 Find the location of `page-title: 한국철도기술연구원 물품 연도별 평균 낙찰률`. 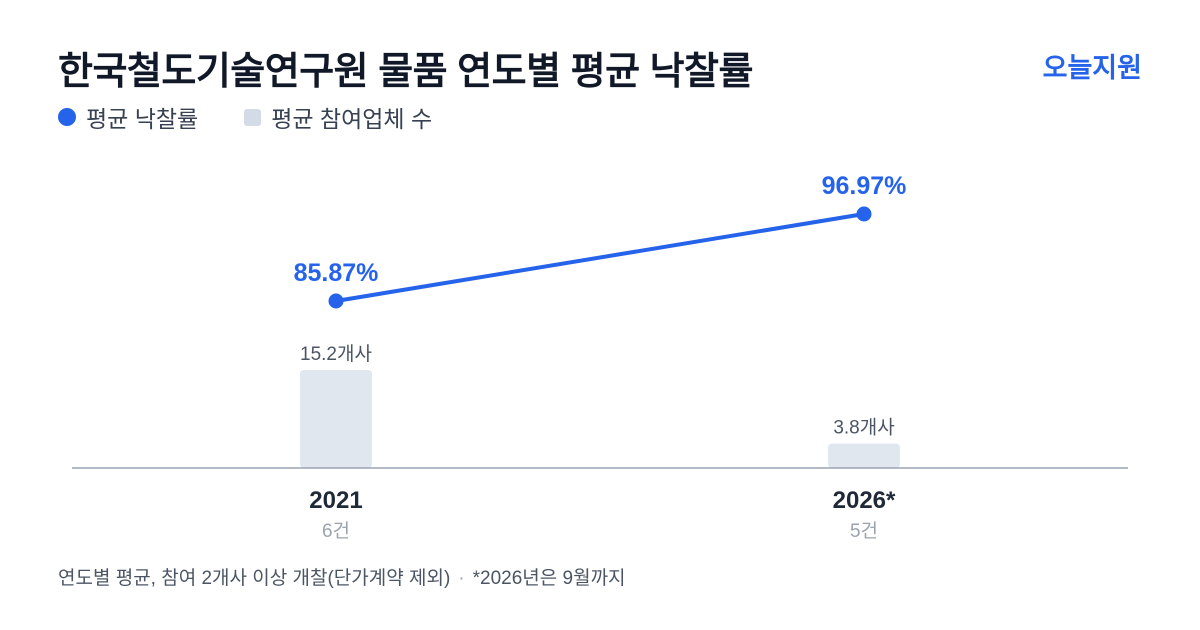

page-title: 한국철도기술연구원 물품 연도별 평균 낙찰률 is located at coordinates (405, 72).